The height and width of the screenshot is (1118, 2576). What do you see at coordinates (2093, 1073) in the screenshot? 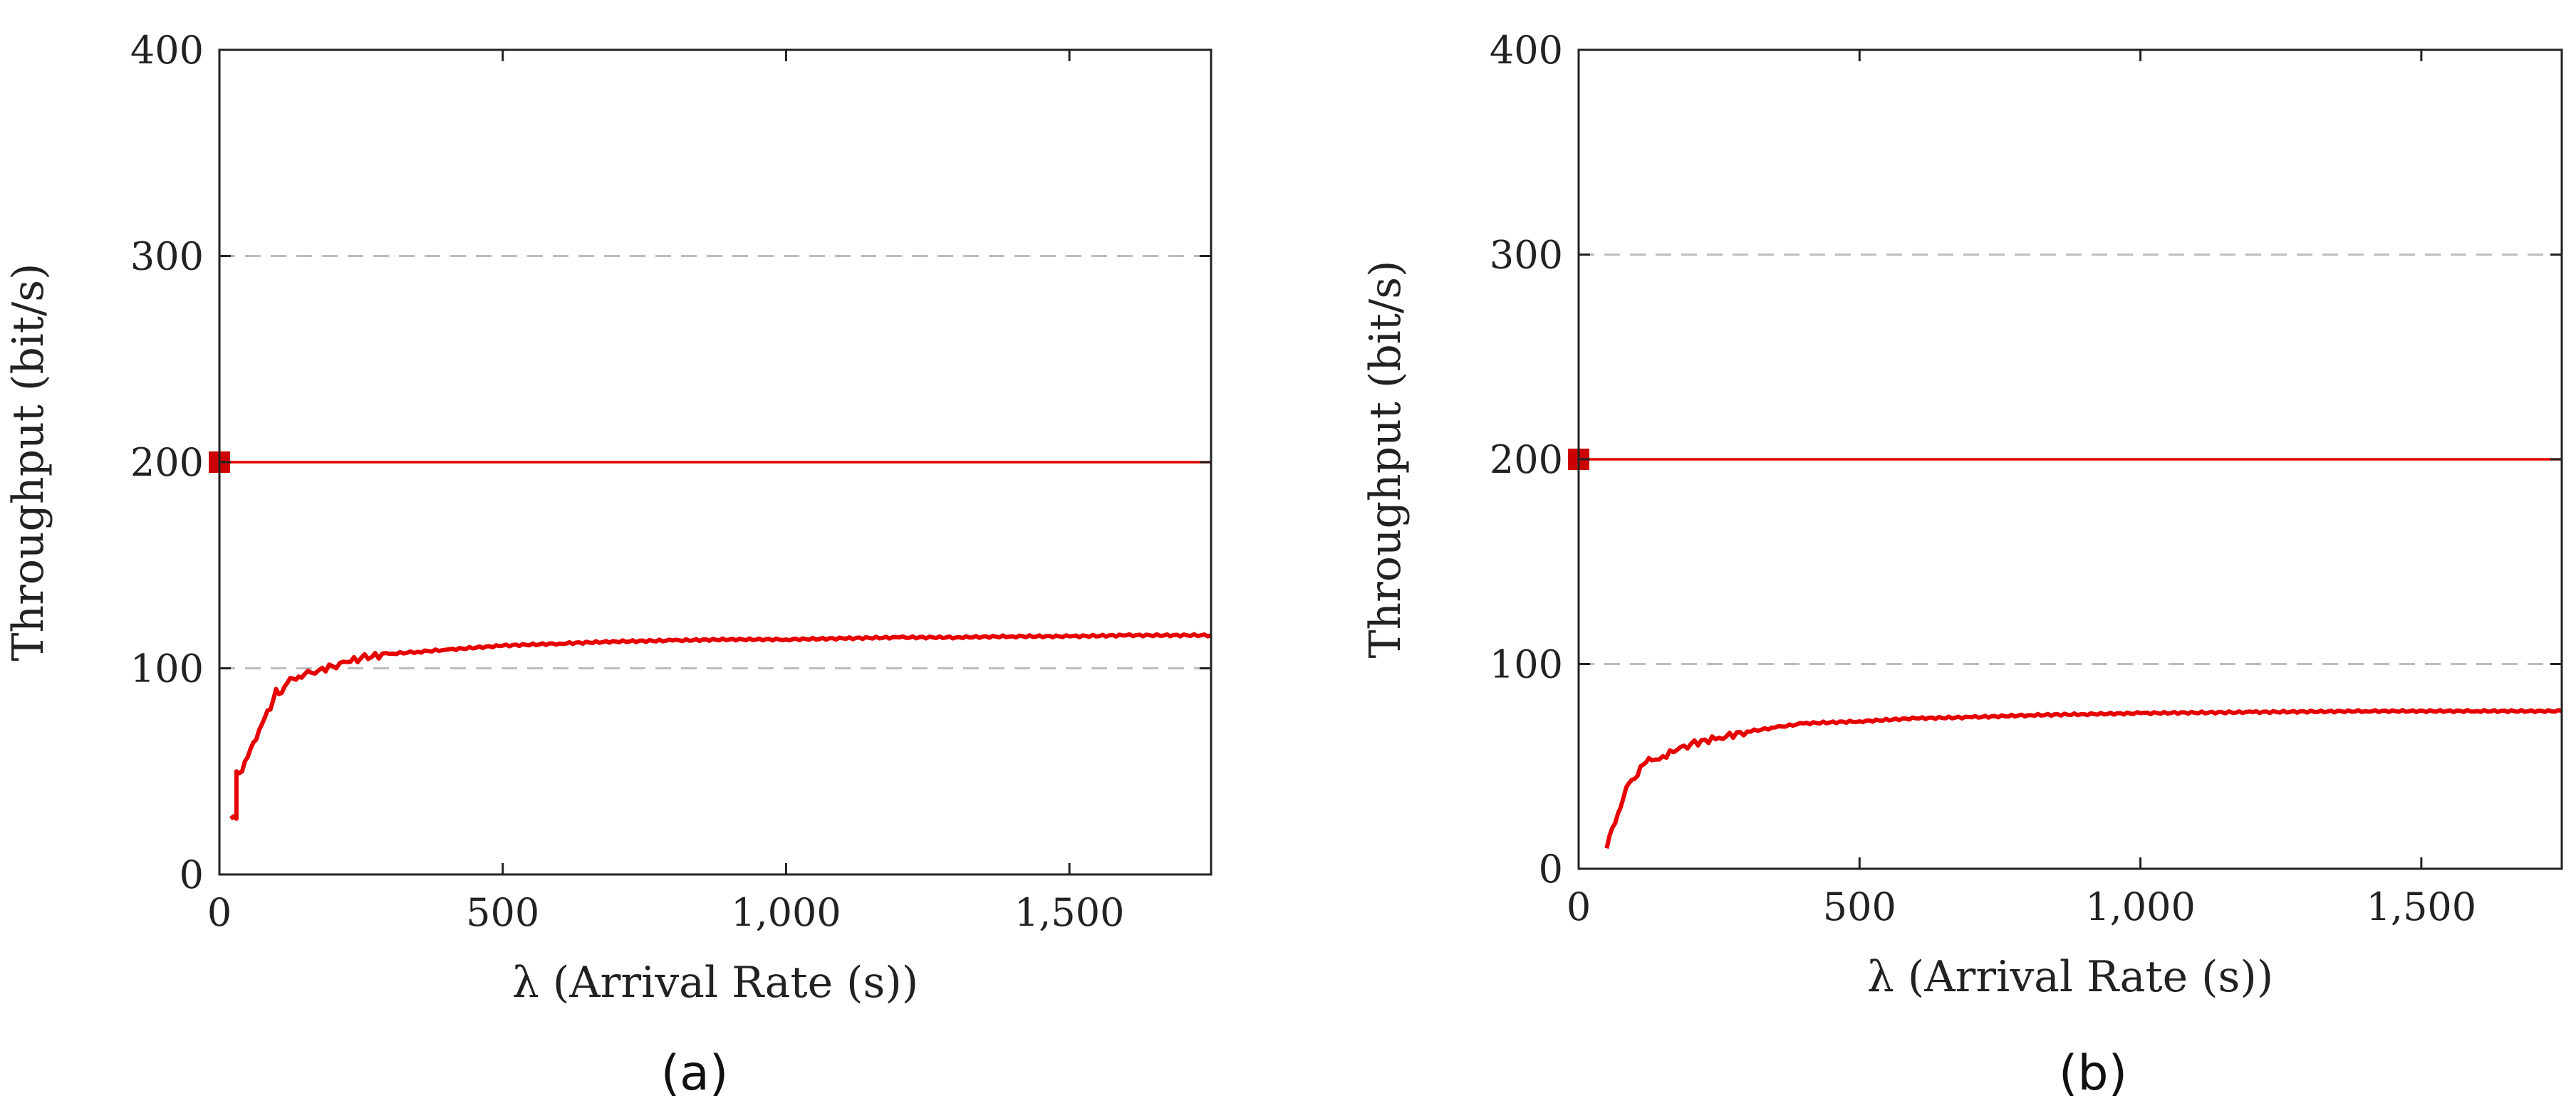
I see `panel-caption: (b)` at bounding box center [2093, 1073].